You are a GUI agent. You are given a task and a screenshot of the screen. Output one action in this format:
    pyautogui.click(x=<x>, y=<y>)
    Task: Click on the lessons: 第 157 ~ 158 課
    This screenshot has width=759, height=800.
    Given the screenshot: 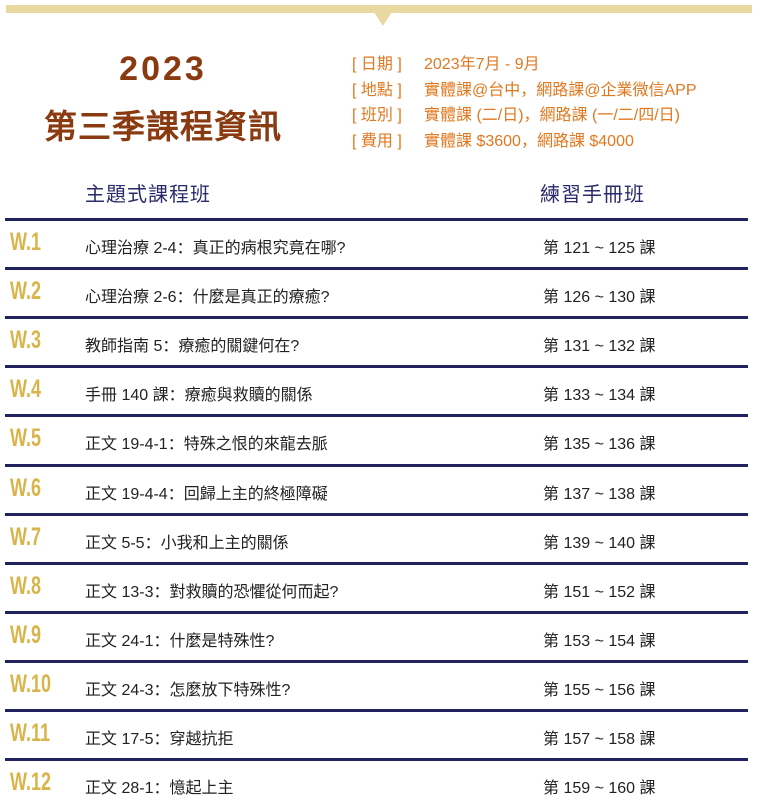 What is the action you would take?
    pyautogui.click(x=599, y=739)
    